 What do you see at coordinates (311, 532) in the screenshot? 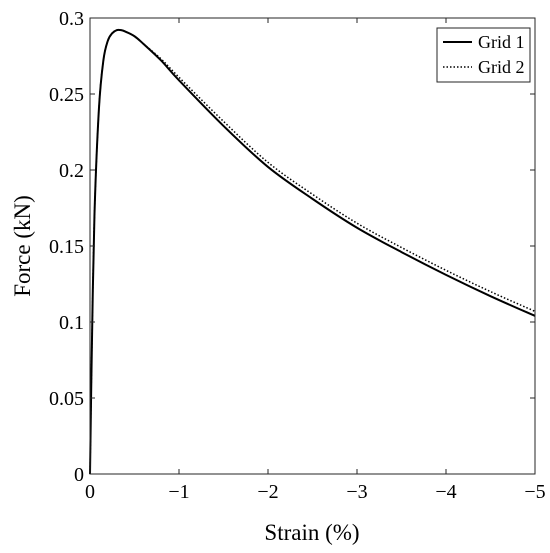
I see `x-axis-label: Strain (%)` at bounding box center [311, 532].